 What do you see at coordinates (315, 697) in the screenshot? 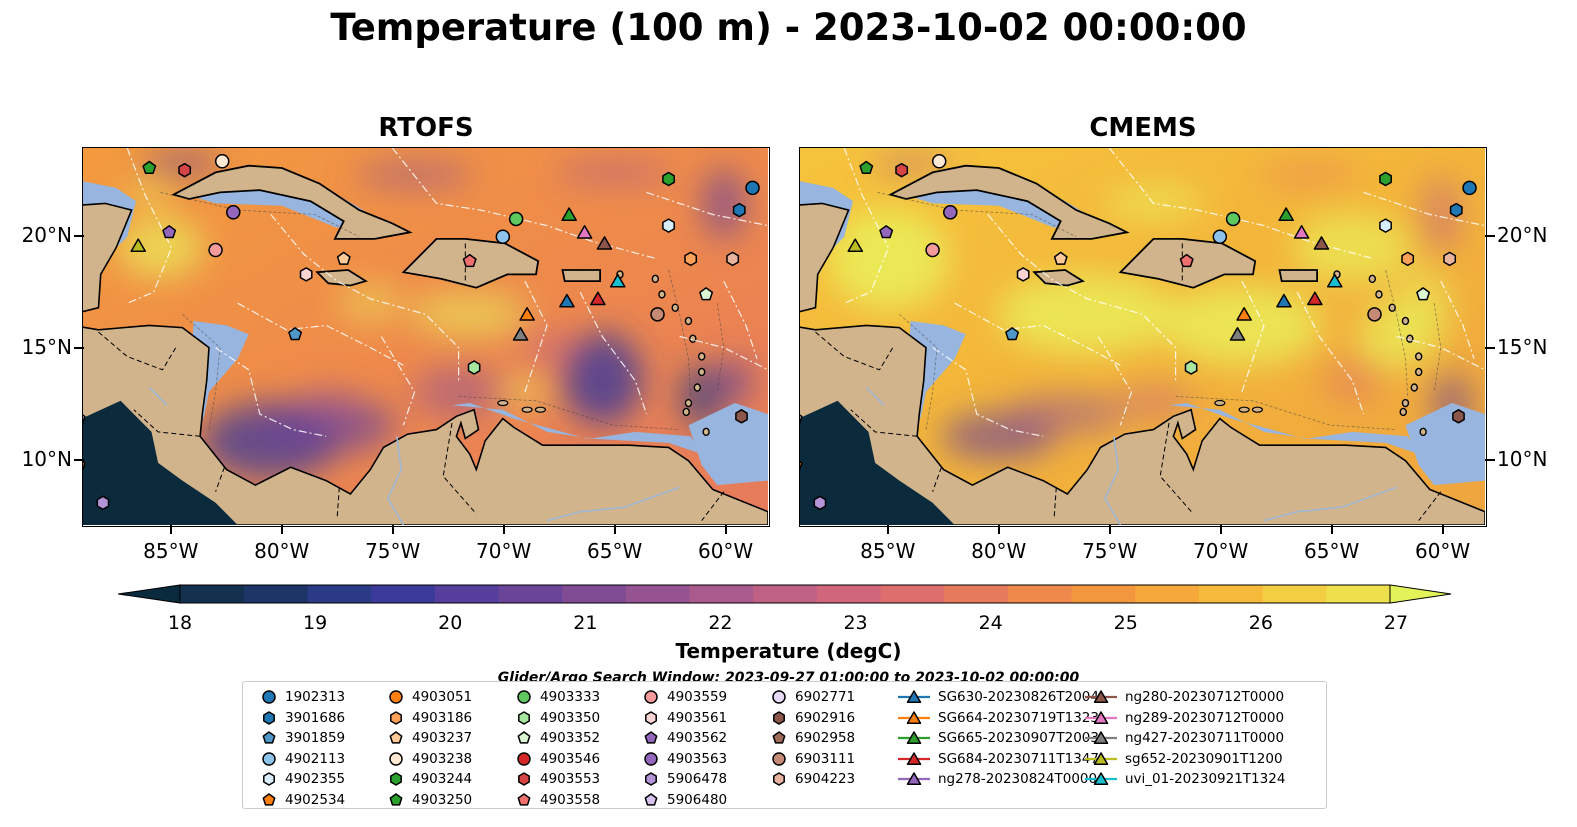
I see `legend-label: 1902313` at bounding box center [315, 697].